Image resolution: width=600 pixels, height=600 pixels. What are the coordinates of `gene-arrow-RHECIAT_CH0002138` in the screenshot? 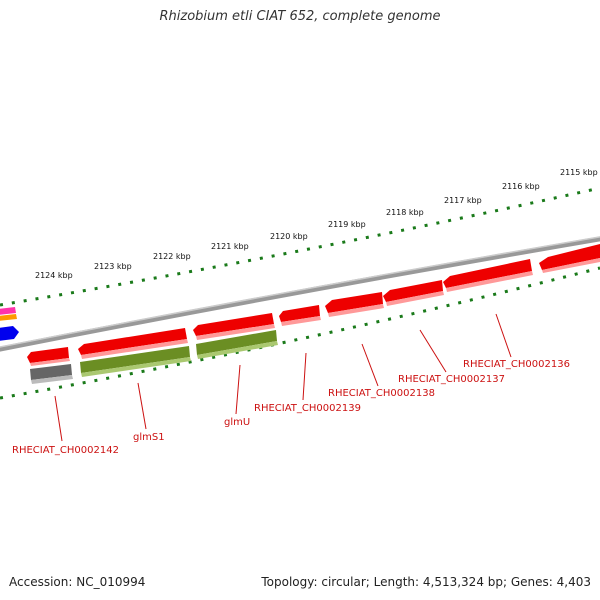 It's located at (413, 293).